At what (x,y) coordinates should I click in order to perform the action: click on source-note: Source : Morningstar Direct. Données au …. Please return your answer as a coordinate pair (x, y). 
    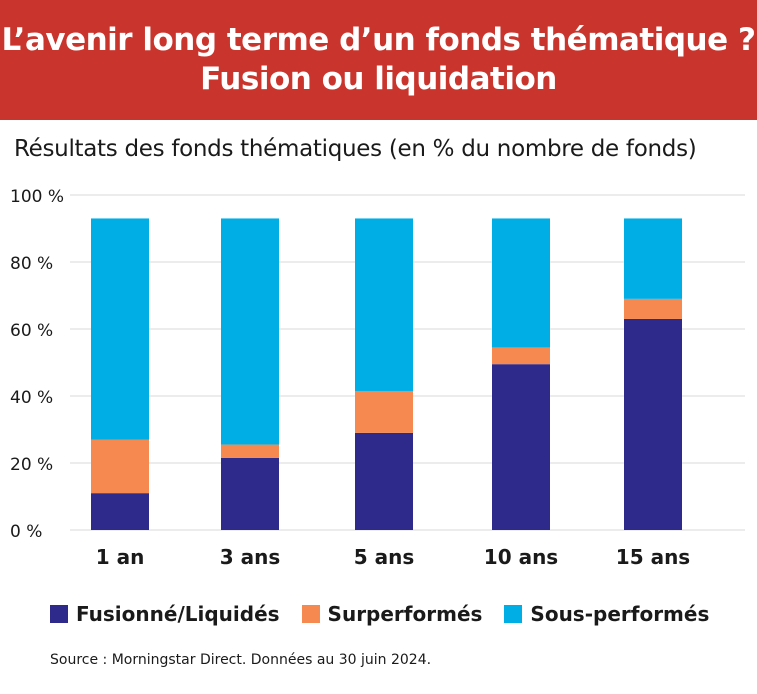
    Looking at the image, I should click on (241, 660).